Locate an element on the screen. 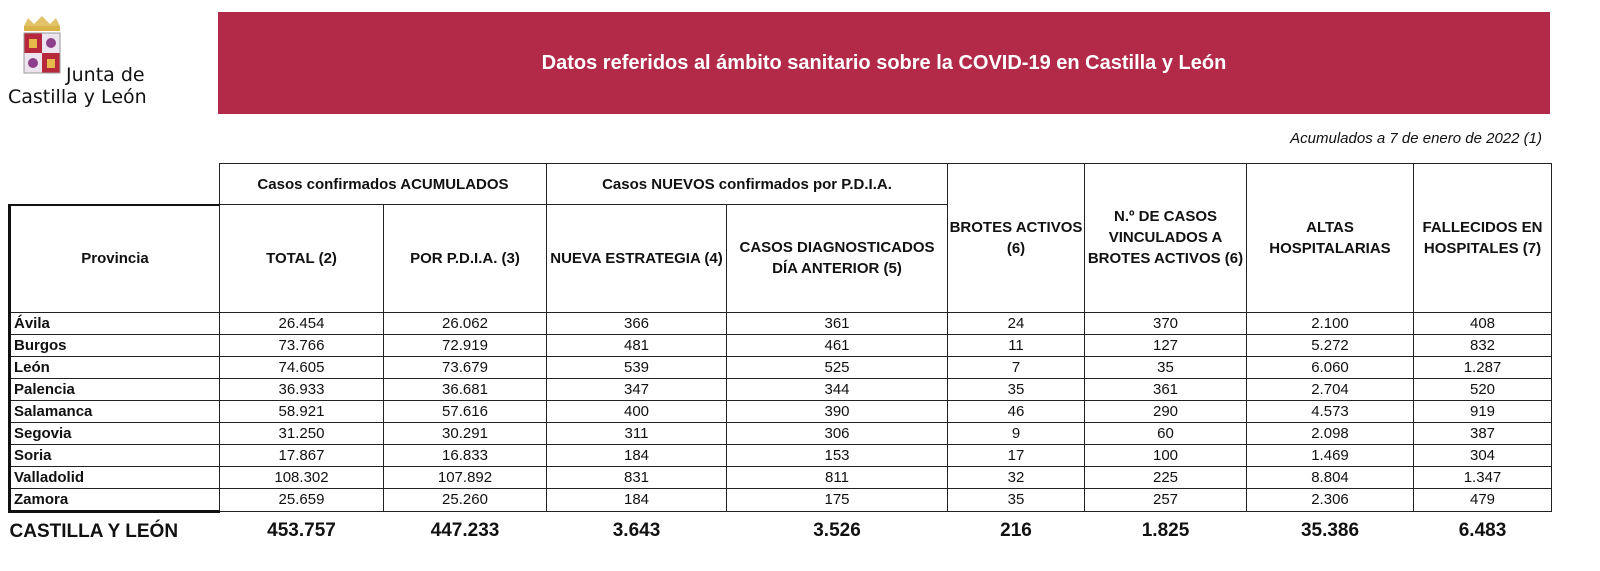 Image resolution: width=1600 pixels, height=571 pixels. col-header-brotes: BROTES ACTIVOS (6) is located at coordinates (1016, 238).